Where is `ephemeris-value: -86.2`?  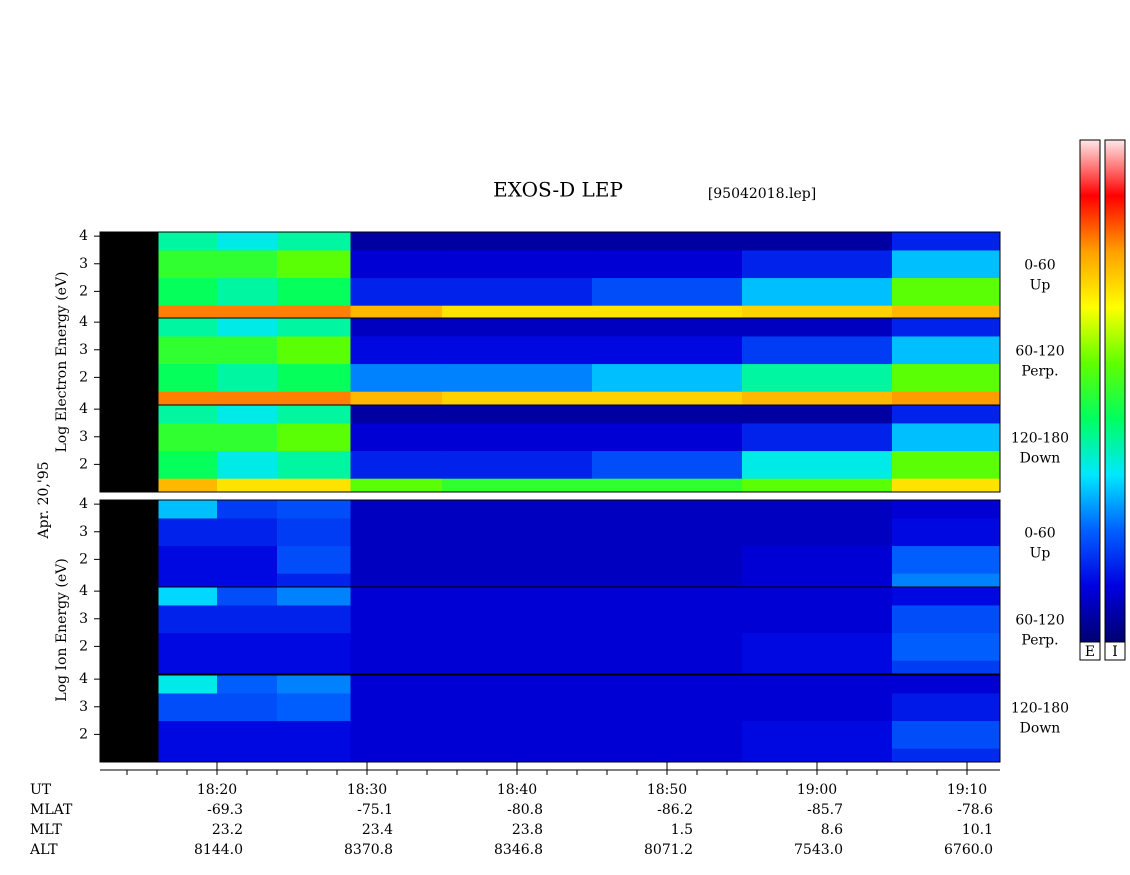
ephemeris-value: -86.2 is located at coordinates (675, 810).